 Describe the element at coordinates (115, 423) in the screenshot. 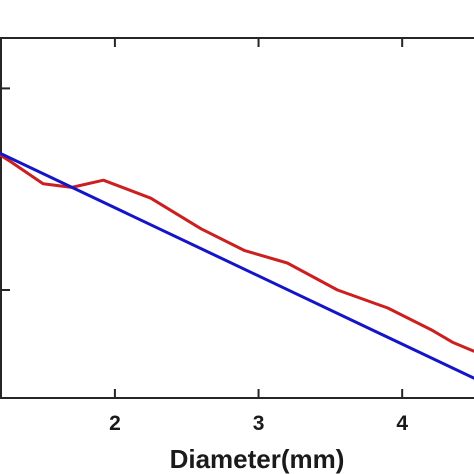

I see `x-tick-label-2: 2` at that location.